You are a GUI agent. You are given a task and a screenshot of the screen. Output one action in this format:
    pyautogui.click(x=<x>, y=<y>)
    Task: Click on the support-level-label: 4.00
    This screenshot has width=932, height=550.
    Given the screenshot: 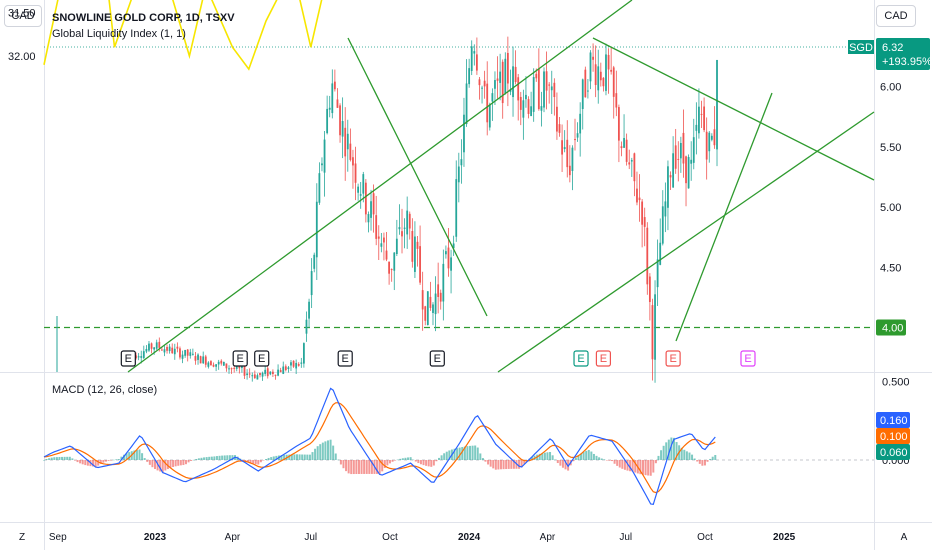 What is the action you would take?
    pyautogui.click(x=892, y=329)
    